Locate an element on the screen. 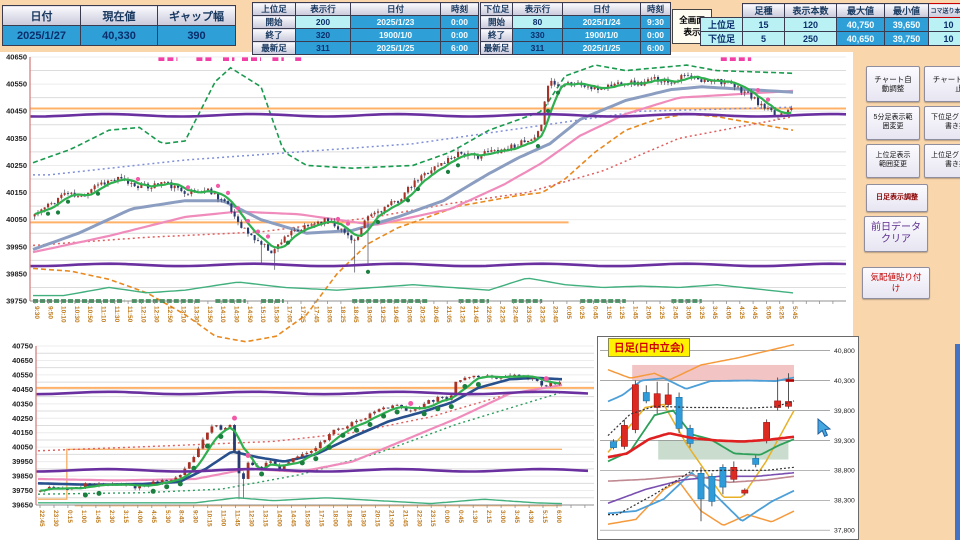  svg-text: 40350 is located at coordinates (16, 138).